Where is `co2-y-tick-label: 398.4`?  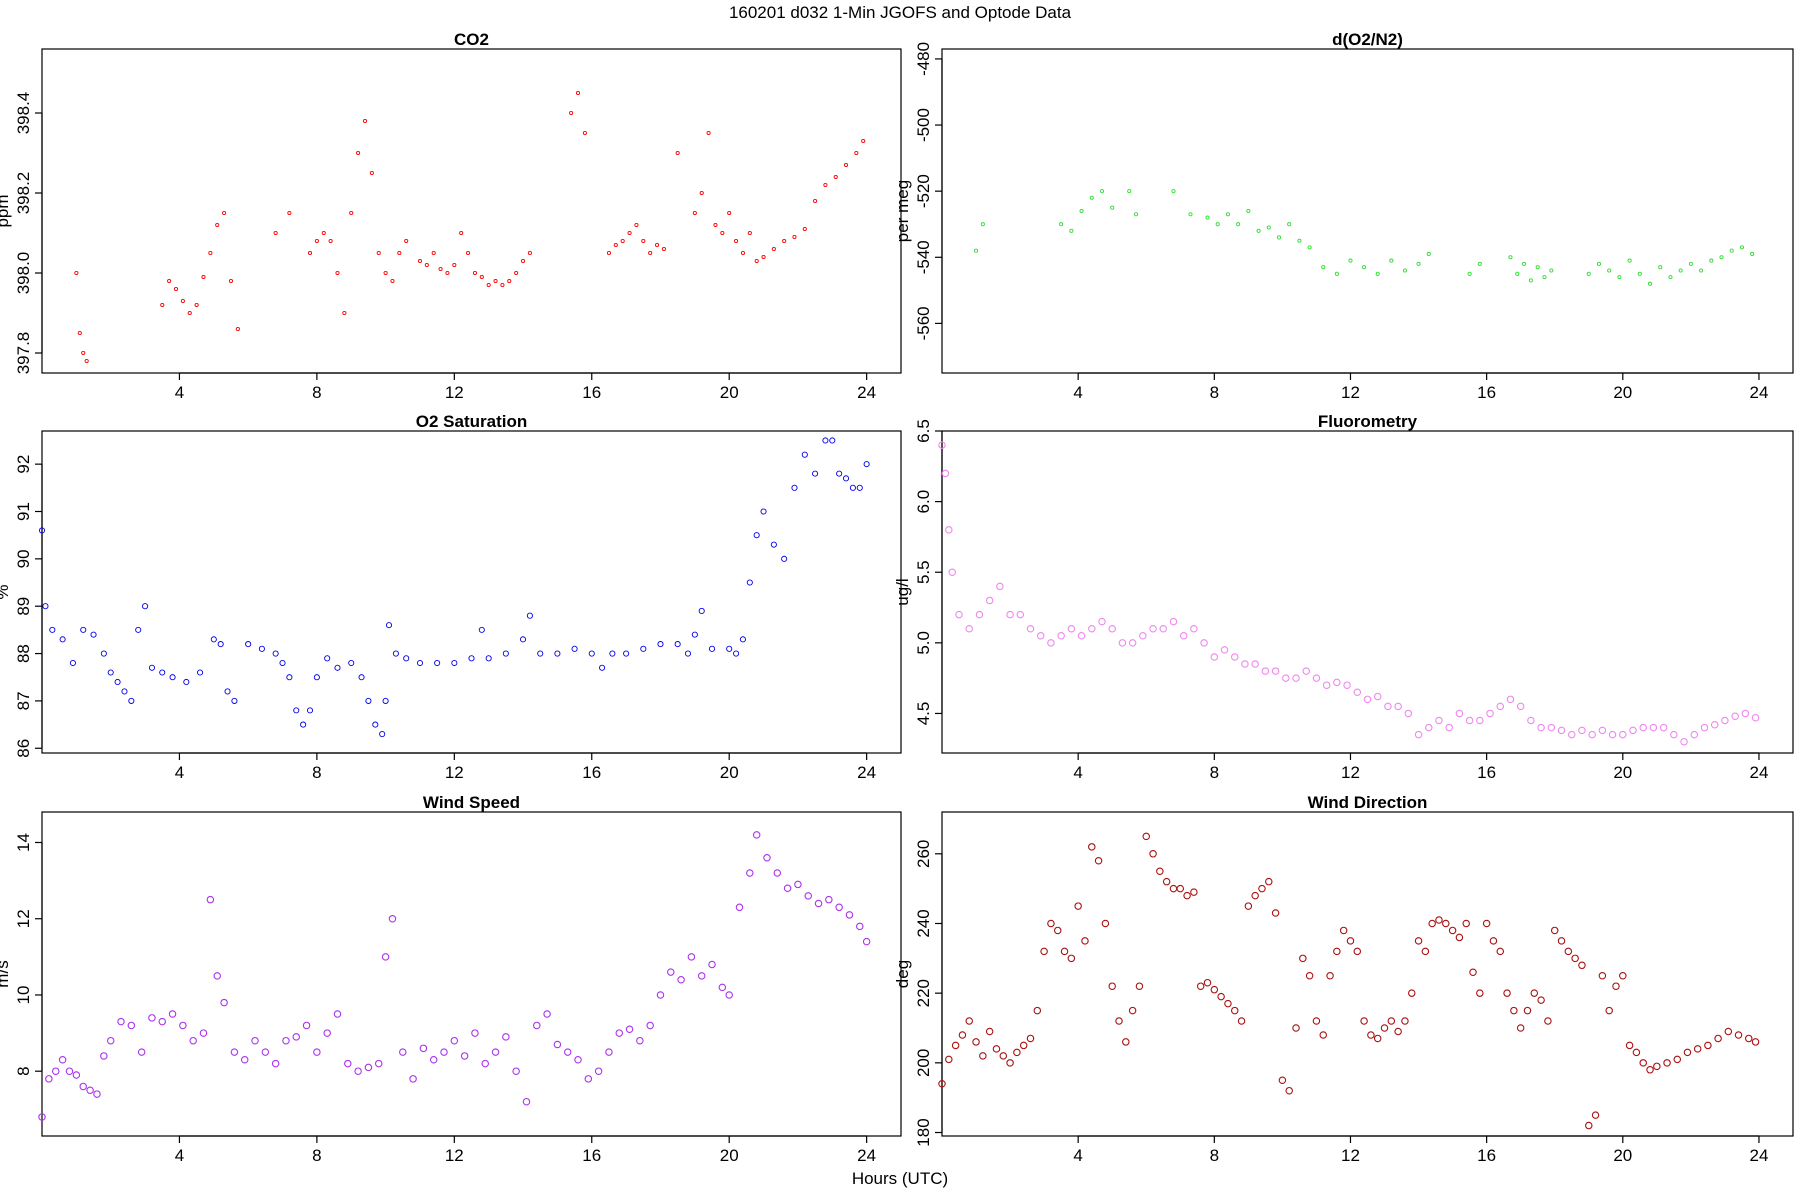 co2-y-tick-label: 398.4 is located at coordinates (23, 113).